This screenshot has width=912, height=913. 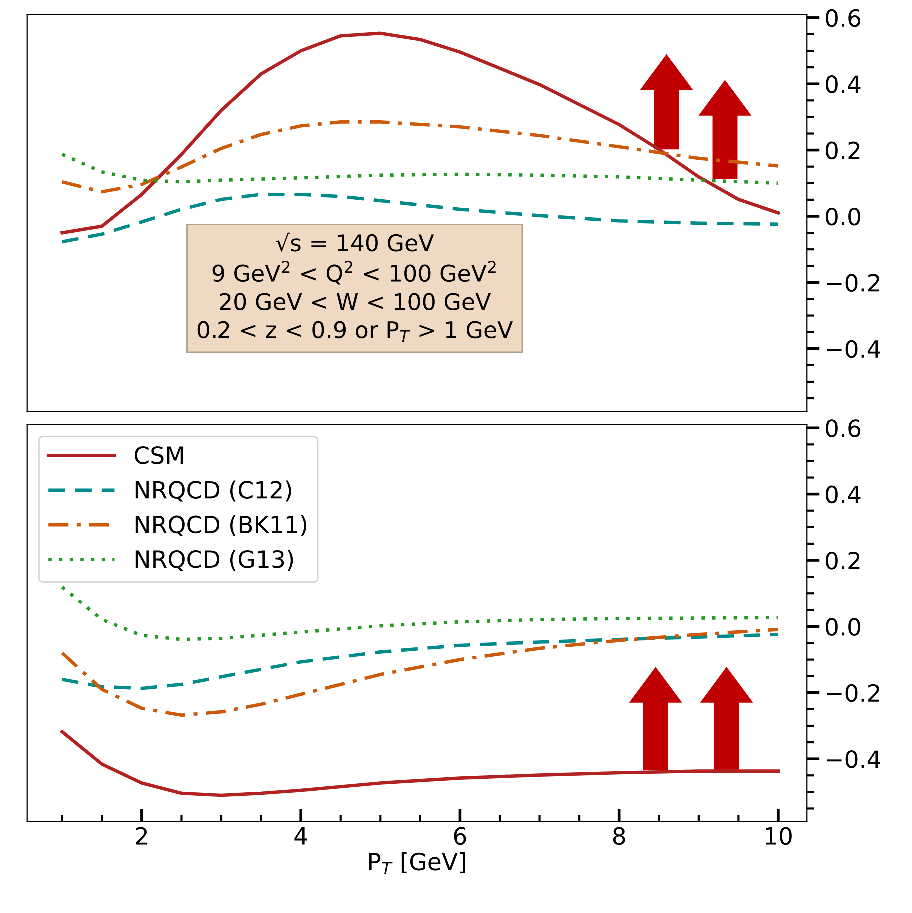 I want to click on x-tick-label: 6, so click(x=460, y=836).